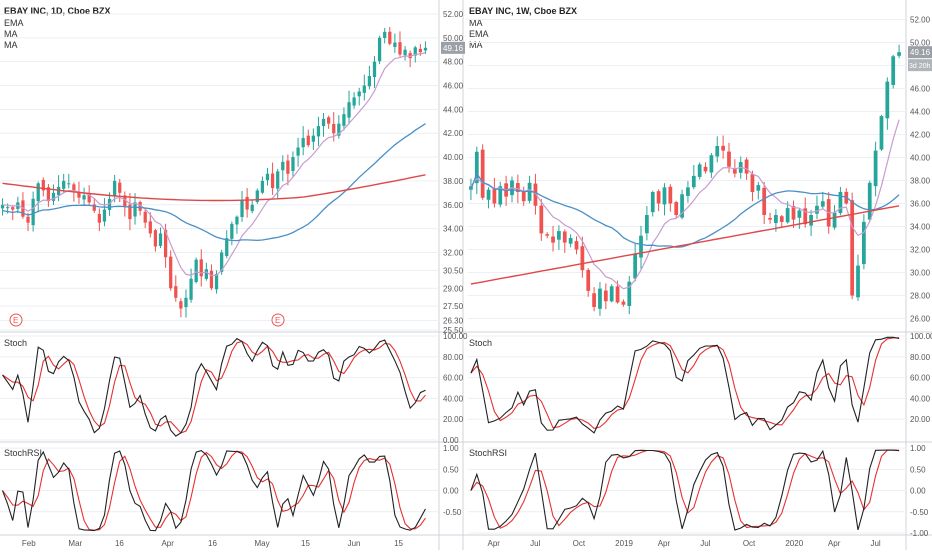 The image size is (932, 555). Describe the element at coordinates (213, 490) in the screenshot. I see `daily-stochrsi-k-line` at that location.